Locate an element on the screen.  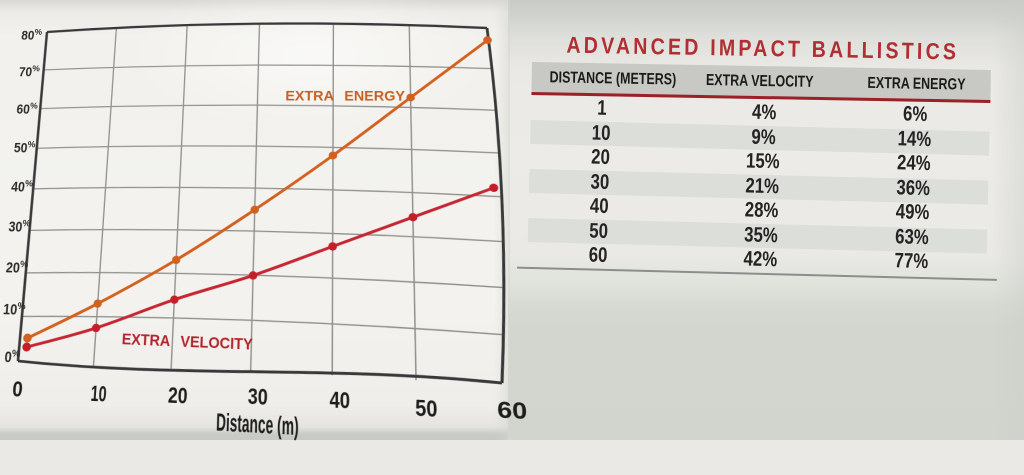
svg-text: 70 is located at coordinates (25, 71).